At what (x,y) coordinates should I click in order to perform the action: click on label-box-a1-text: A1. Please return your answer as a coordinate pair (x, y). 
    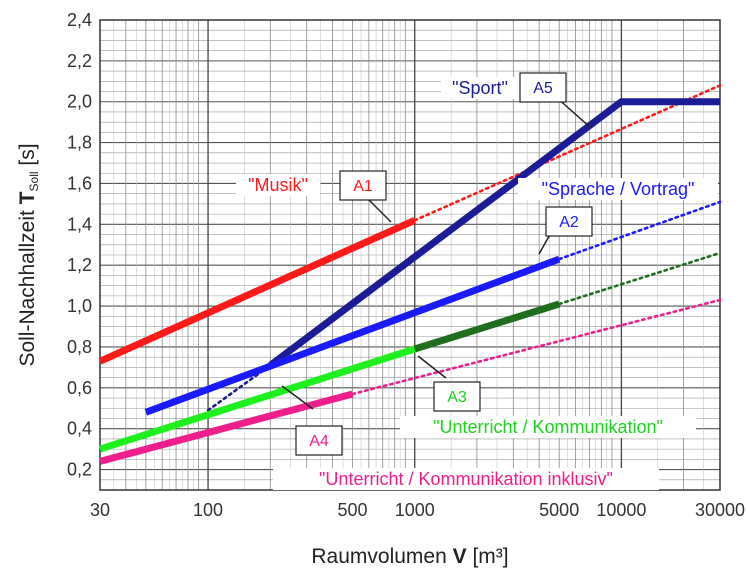
    Looking at the image, I should click on (363, 186).